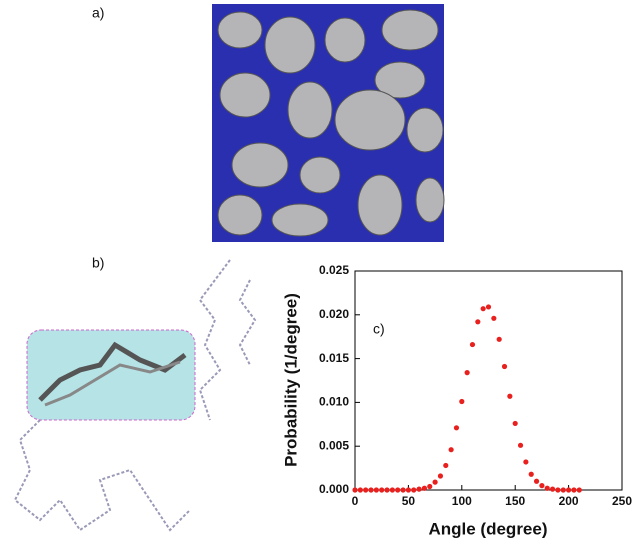  What do you see at coordinates (98, 263) in the screenshot?
I see `panel-label: b)` at bounding box center [98, 263].